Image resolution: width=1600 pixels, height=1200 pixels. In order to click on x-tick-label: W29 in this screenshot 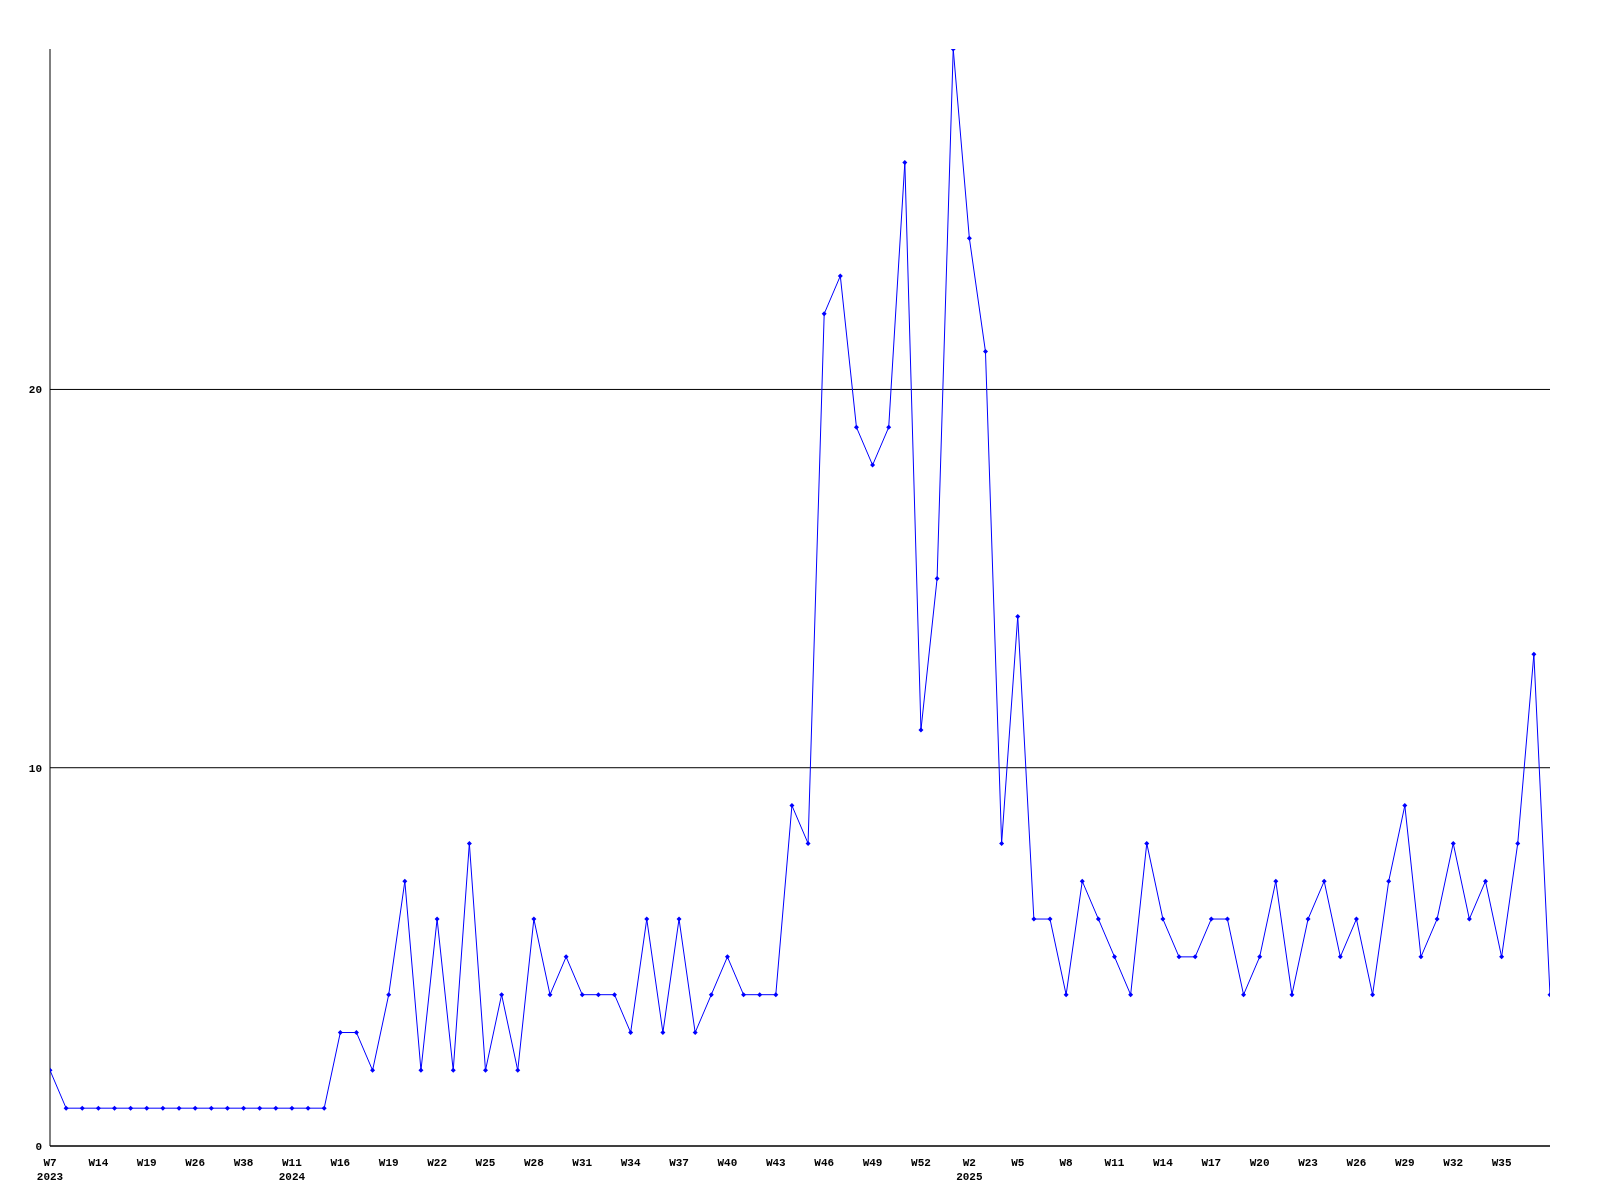, I will do `click(1404, 1163)`.